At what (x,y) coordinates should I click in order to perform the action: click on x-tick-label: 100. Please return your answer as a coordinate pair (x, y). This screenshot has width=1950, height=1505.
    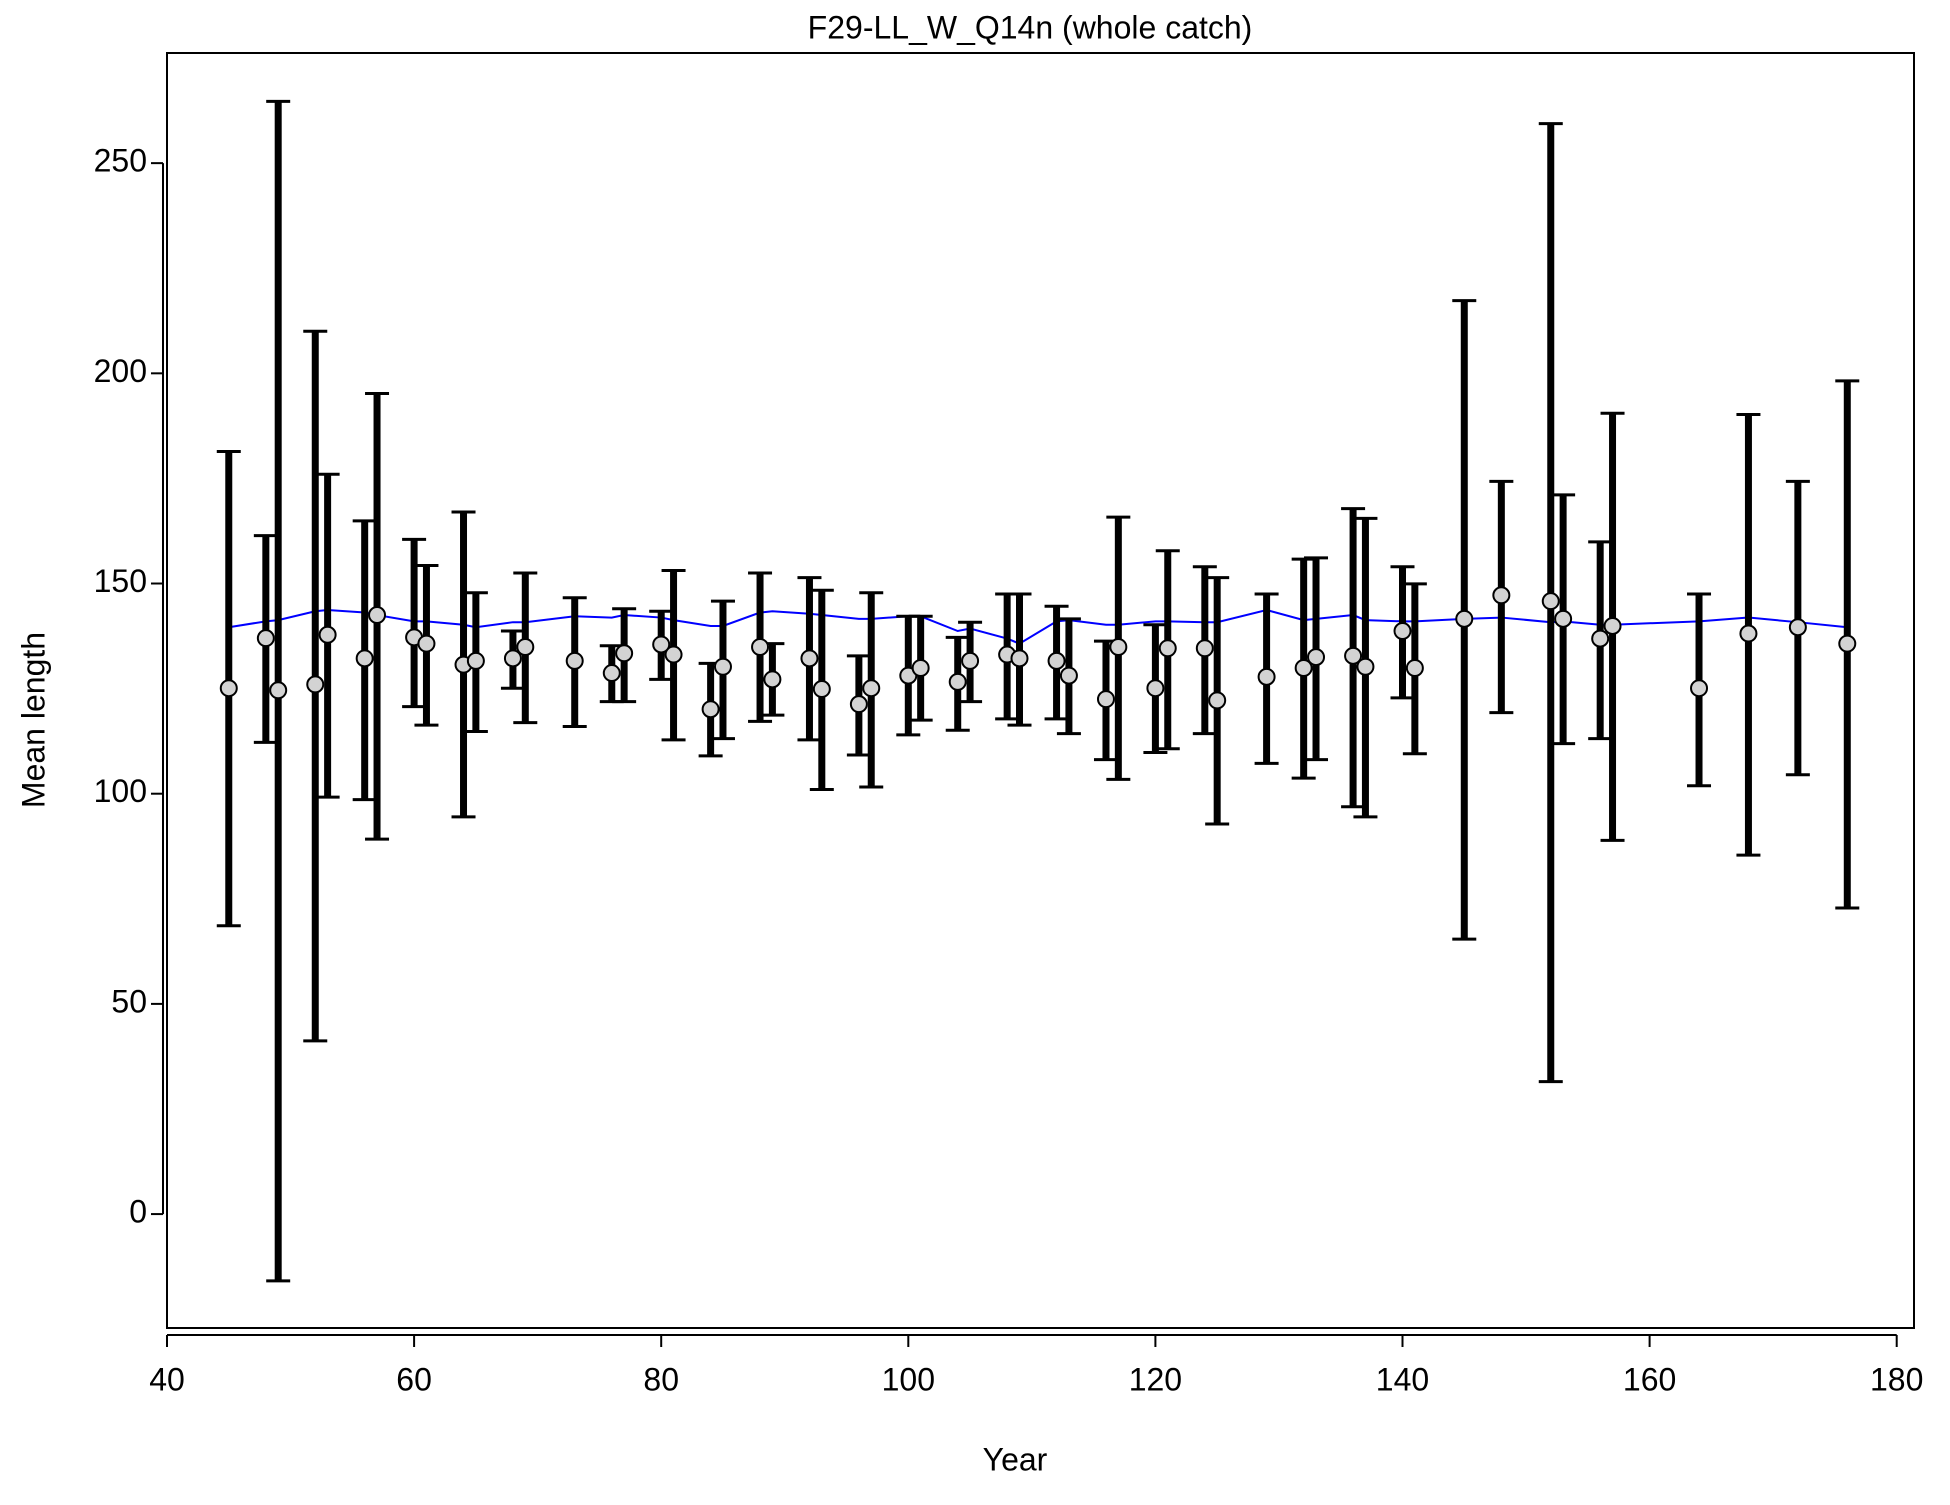
    Looking at the image, I should click on (908, 1379).